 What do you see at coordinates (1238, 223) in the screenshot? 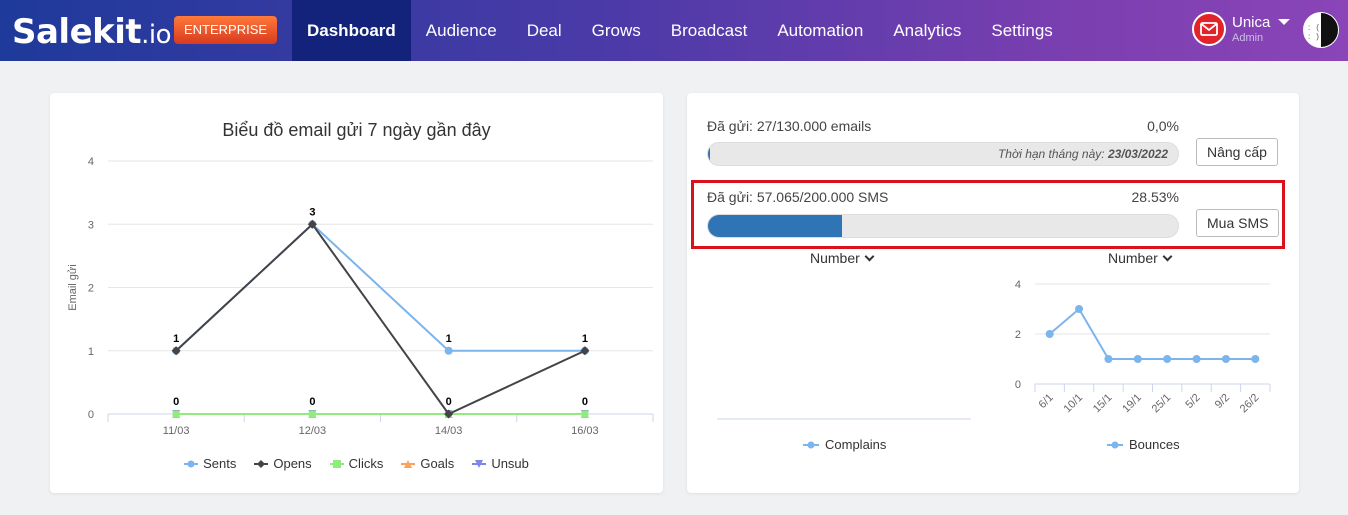
I see `buy-sms-button: Mua SMS` at bounding box center [1238, 223].